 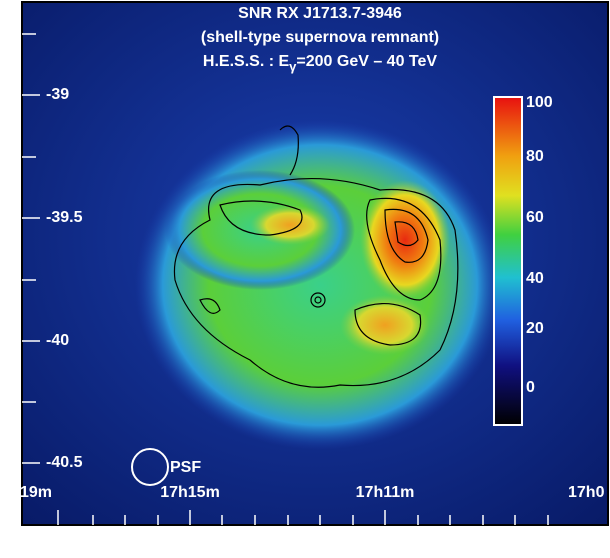 What do you see at coordinates (530, 387) in the screenshot?
I see `colorbar-label: 0` at bounding box center [530, 387].